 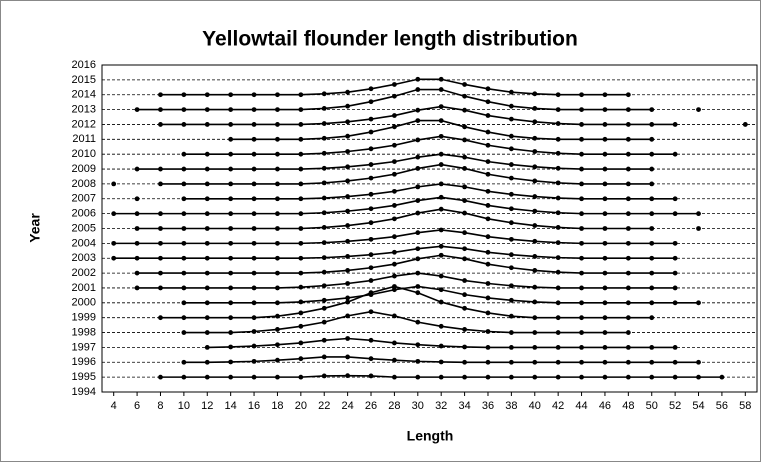 I want to click on y-tick-label: 1998, so click(x=84, y=332).